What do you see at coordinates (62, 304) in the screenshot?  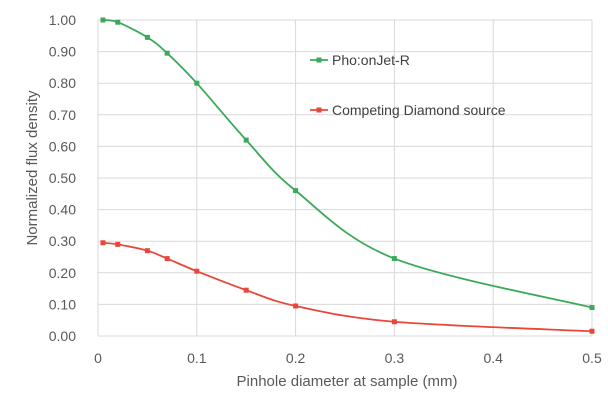 I see `y-tick-label: 0.10` at bounding box center [62, 304].